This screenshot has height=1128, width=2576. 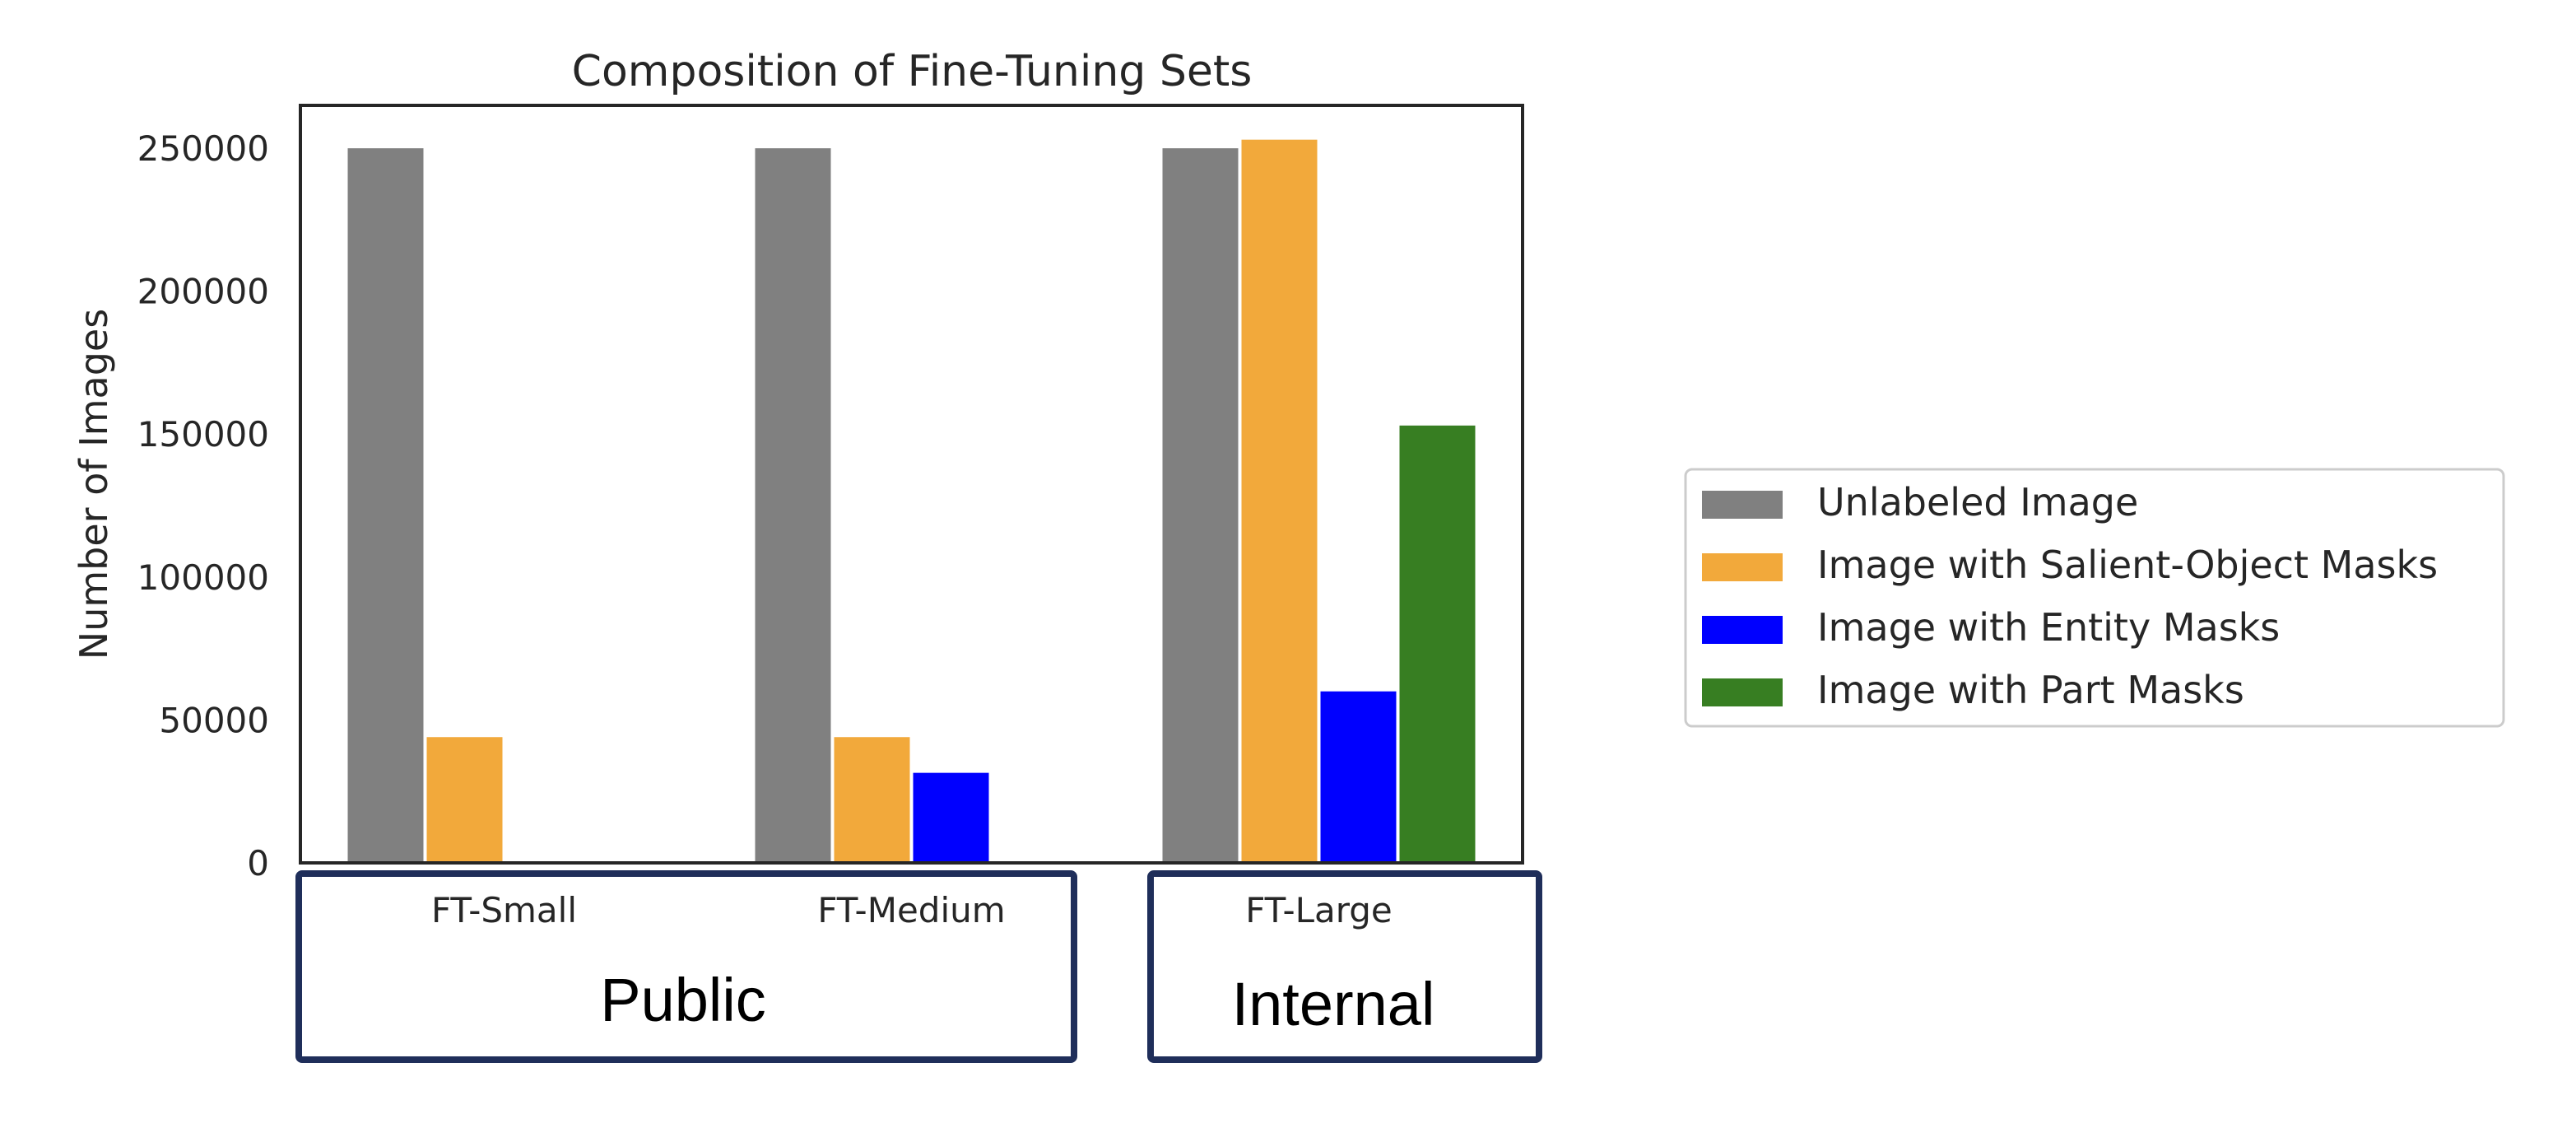 I want to click on bar-ft-large-image-with-entity-masks, so click(x=1358, y=777).